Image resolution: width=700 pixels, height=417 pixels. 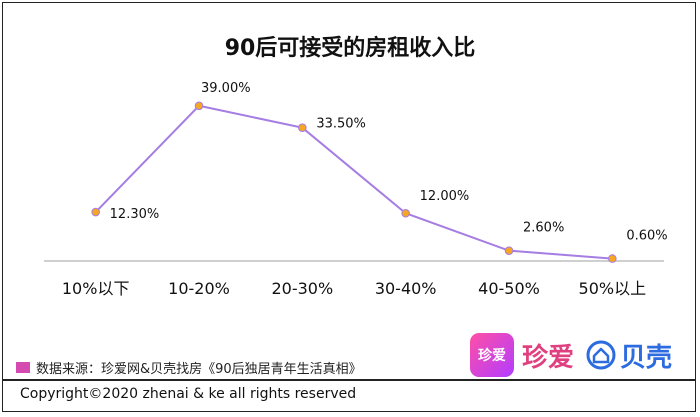 I want to click on brand-logos: 珍爱 珍爱 贝壳, so click(x=571, y=355).